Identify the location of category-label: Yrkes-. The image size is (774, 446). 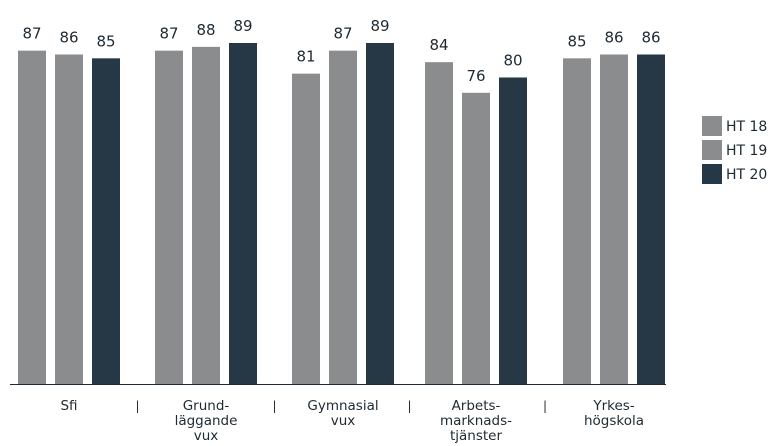
(613, 406).